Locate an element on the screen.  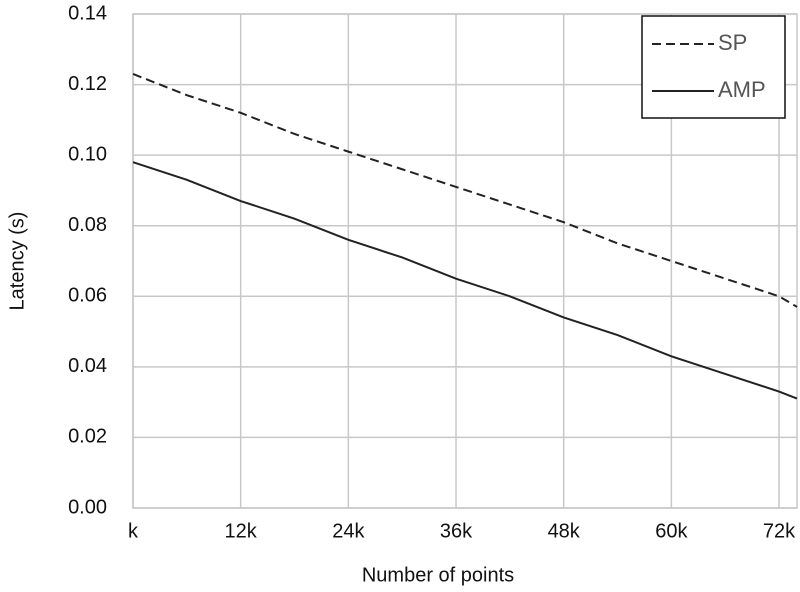
y-tick-label: 0.10 is located at coordinates (87, 154).